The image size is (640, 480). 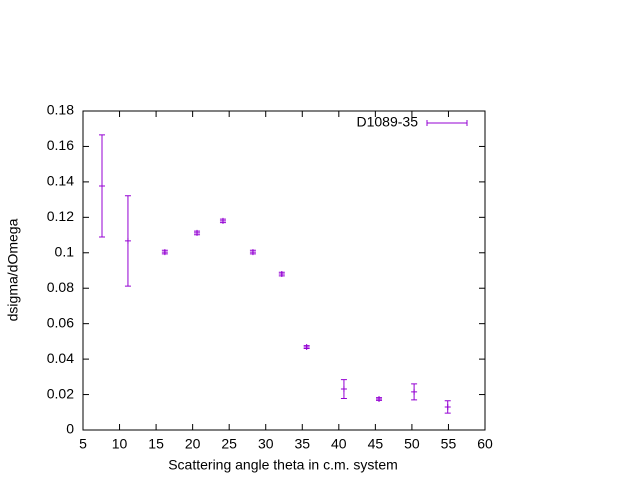 I want to click on x-tick-label: 50, so click(x=412, y=444).